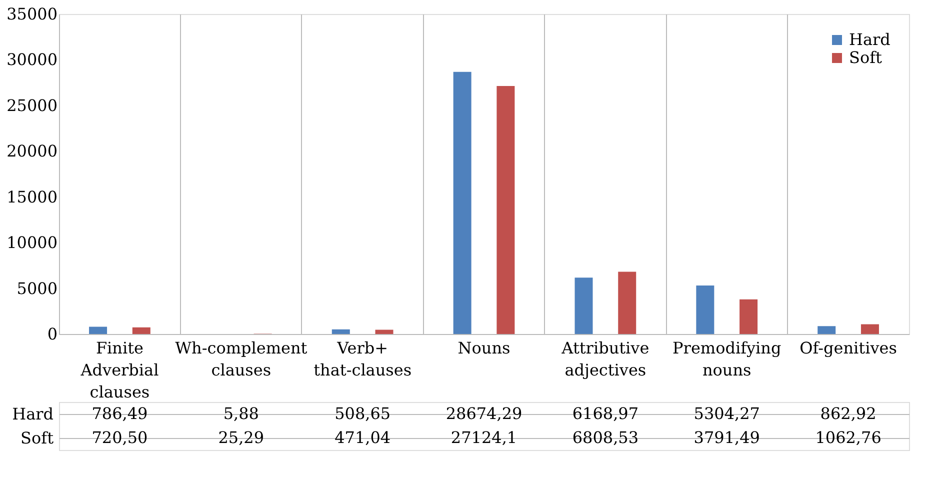  What do you see at coordinates (484, 348) in the screenshot?
I see `x-tick-label: Nouns` at bounding box center [484, 348].